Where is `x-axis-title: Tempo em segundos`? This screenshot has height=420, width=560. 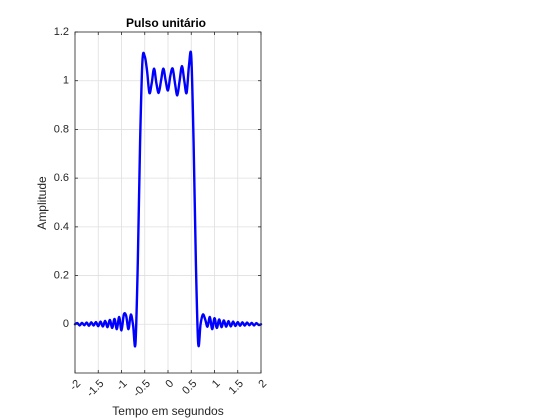
x-axis-title: Tempo em segundos is located at coordinates (167, 411).